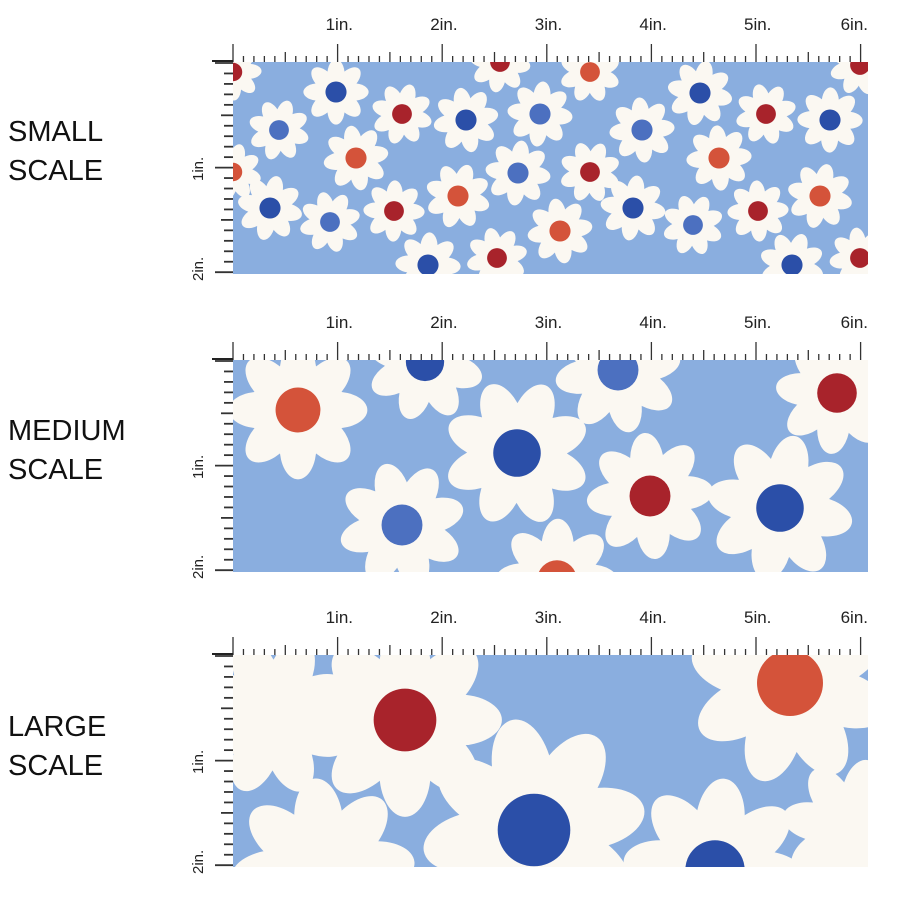 The height and width of the screenshot is (900, 900). What do you see at coordinates (67, 451) in the screenshot?
I see `scale-label: MEDIUM SCALE` at bounding box center [67, 451].